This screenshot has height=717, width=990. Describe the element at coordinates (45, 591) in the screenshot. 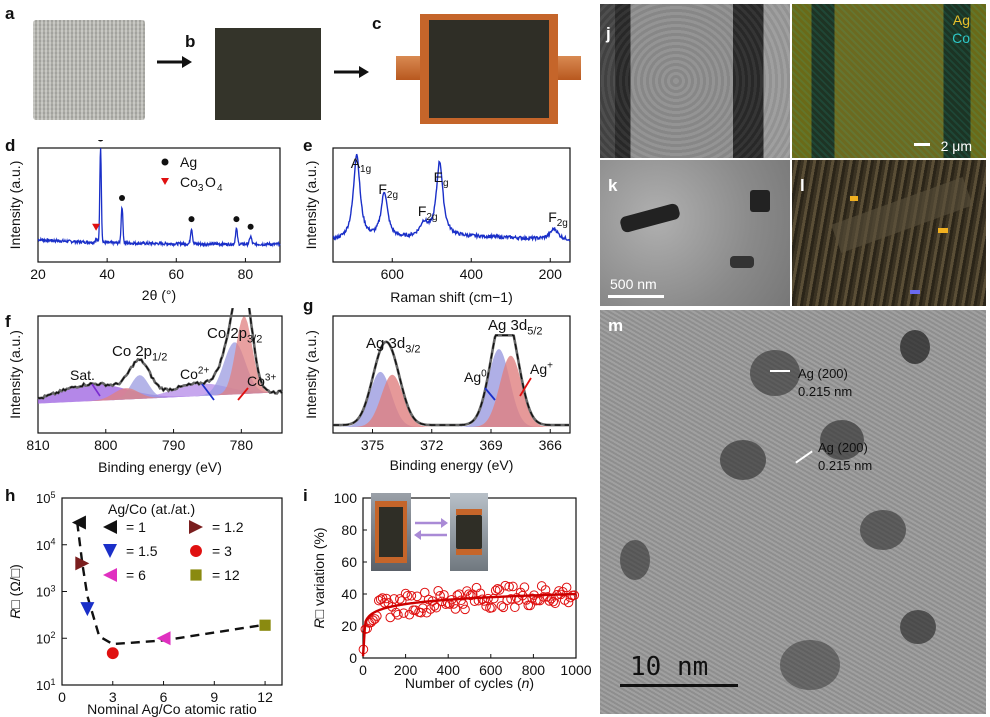

I see `y-tick-label: 10³` at that location.